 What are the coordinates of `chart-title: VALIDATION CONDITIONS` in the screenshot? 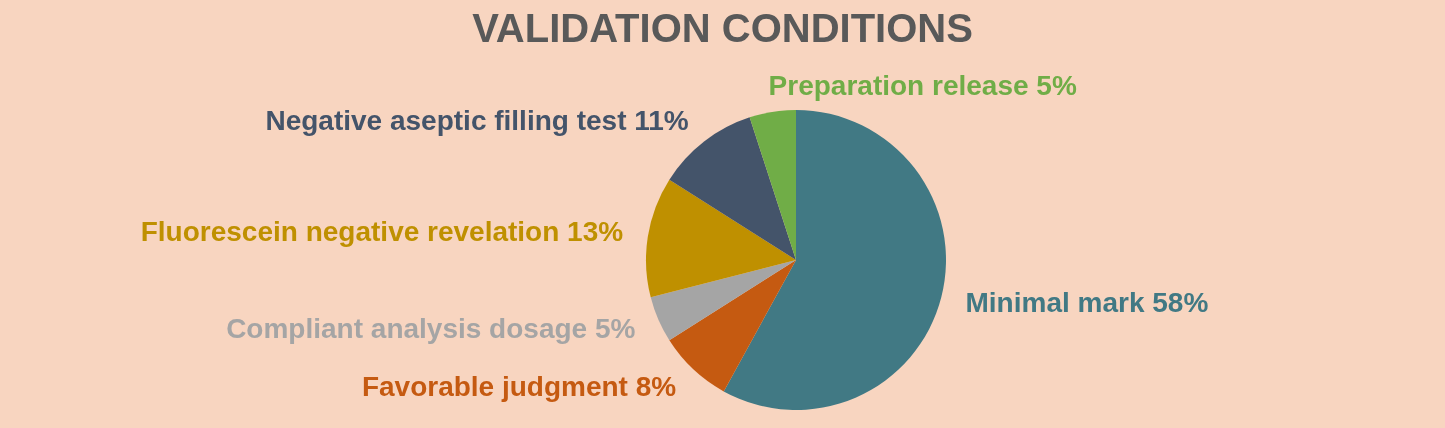 It's located at (722, 28).